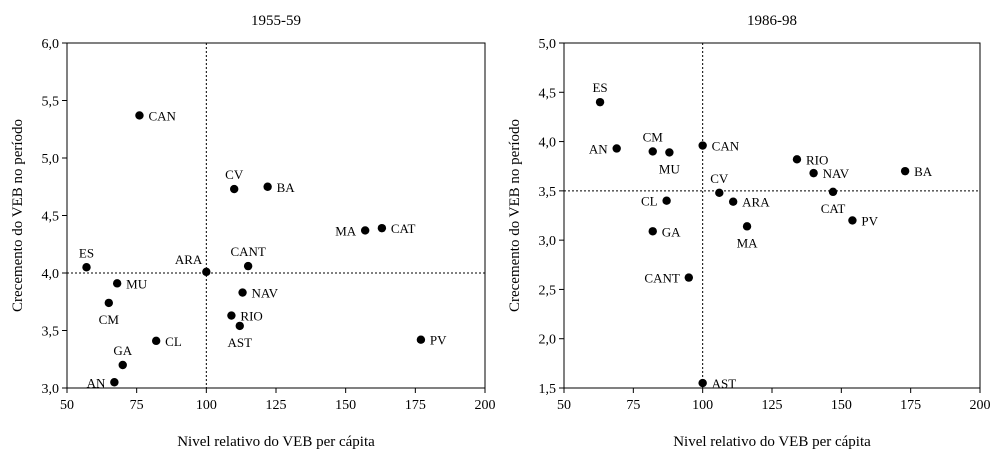  I want to click on y-tick-label: 6,0, so click(51, 44).